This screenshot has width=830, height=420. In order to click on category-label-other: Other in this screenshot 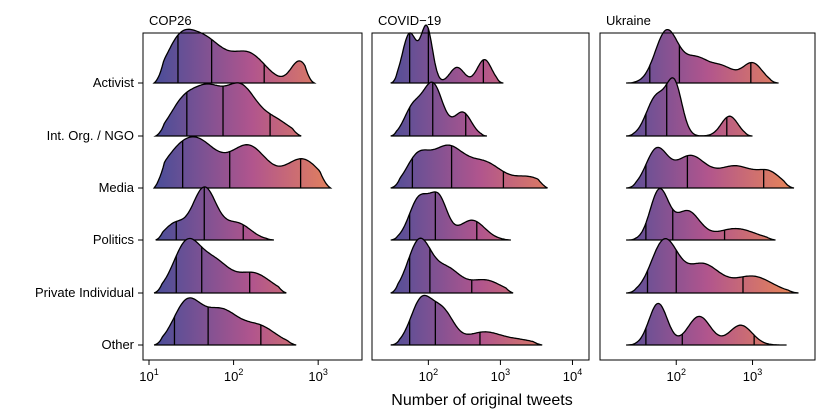, I will do `click(117, 344)`.